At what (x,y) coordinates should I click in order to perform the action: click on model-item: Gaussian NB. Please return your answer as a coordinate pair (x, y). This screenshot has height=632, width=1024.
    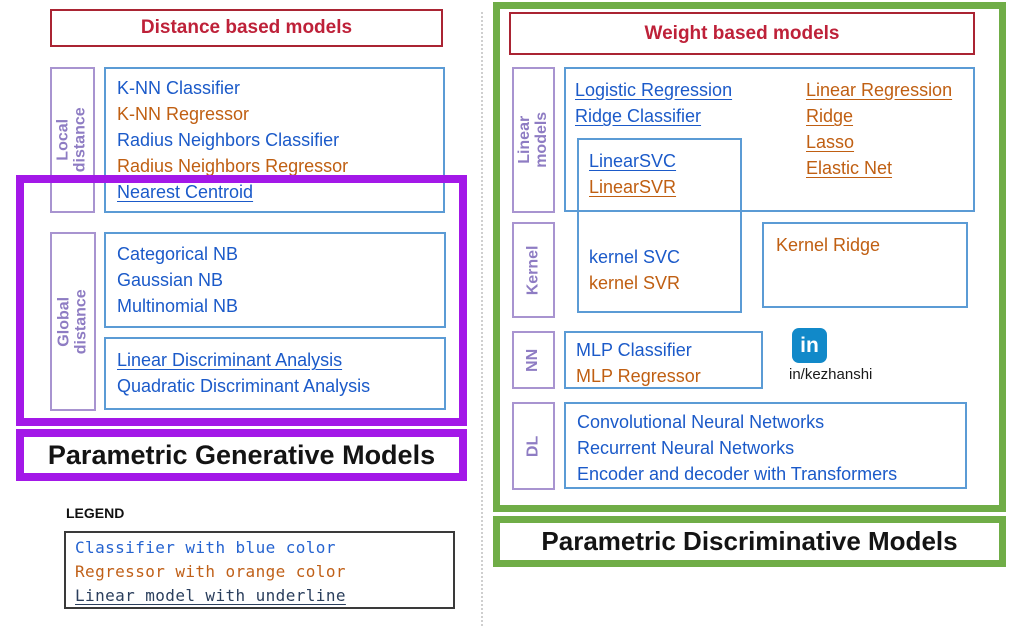
    Looking at the image, I should click on (170, 280).